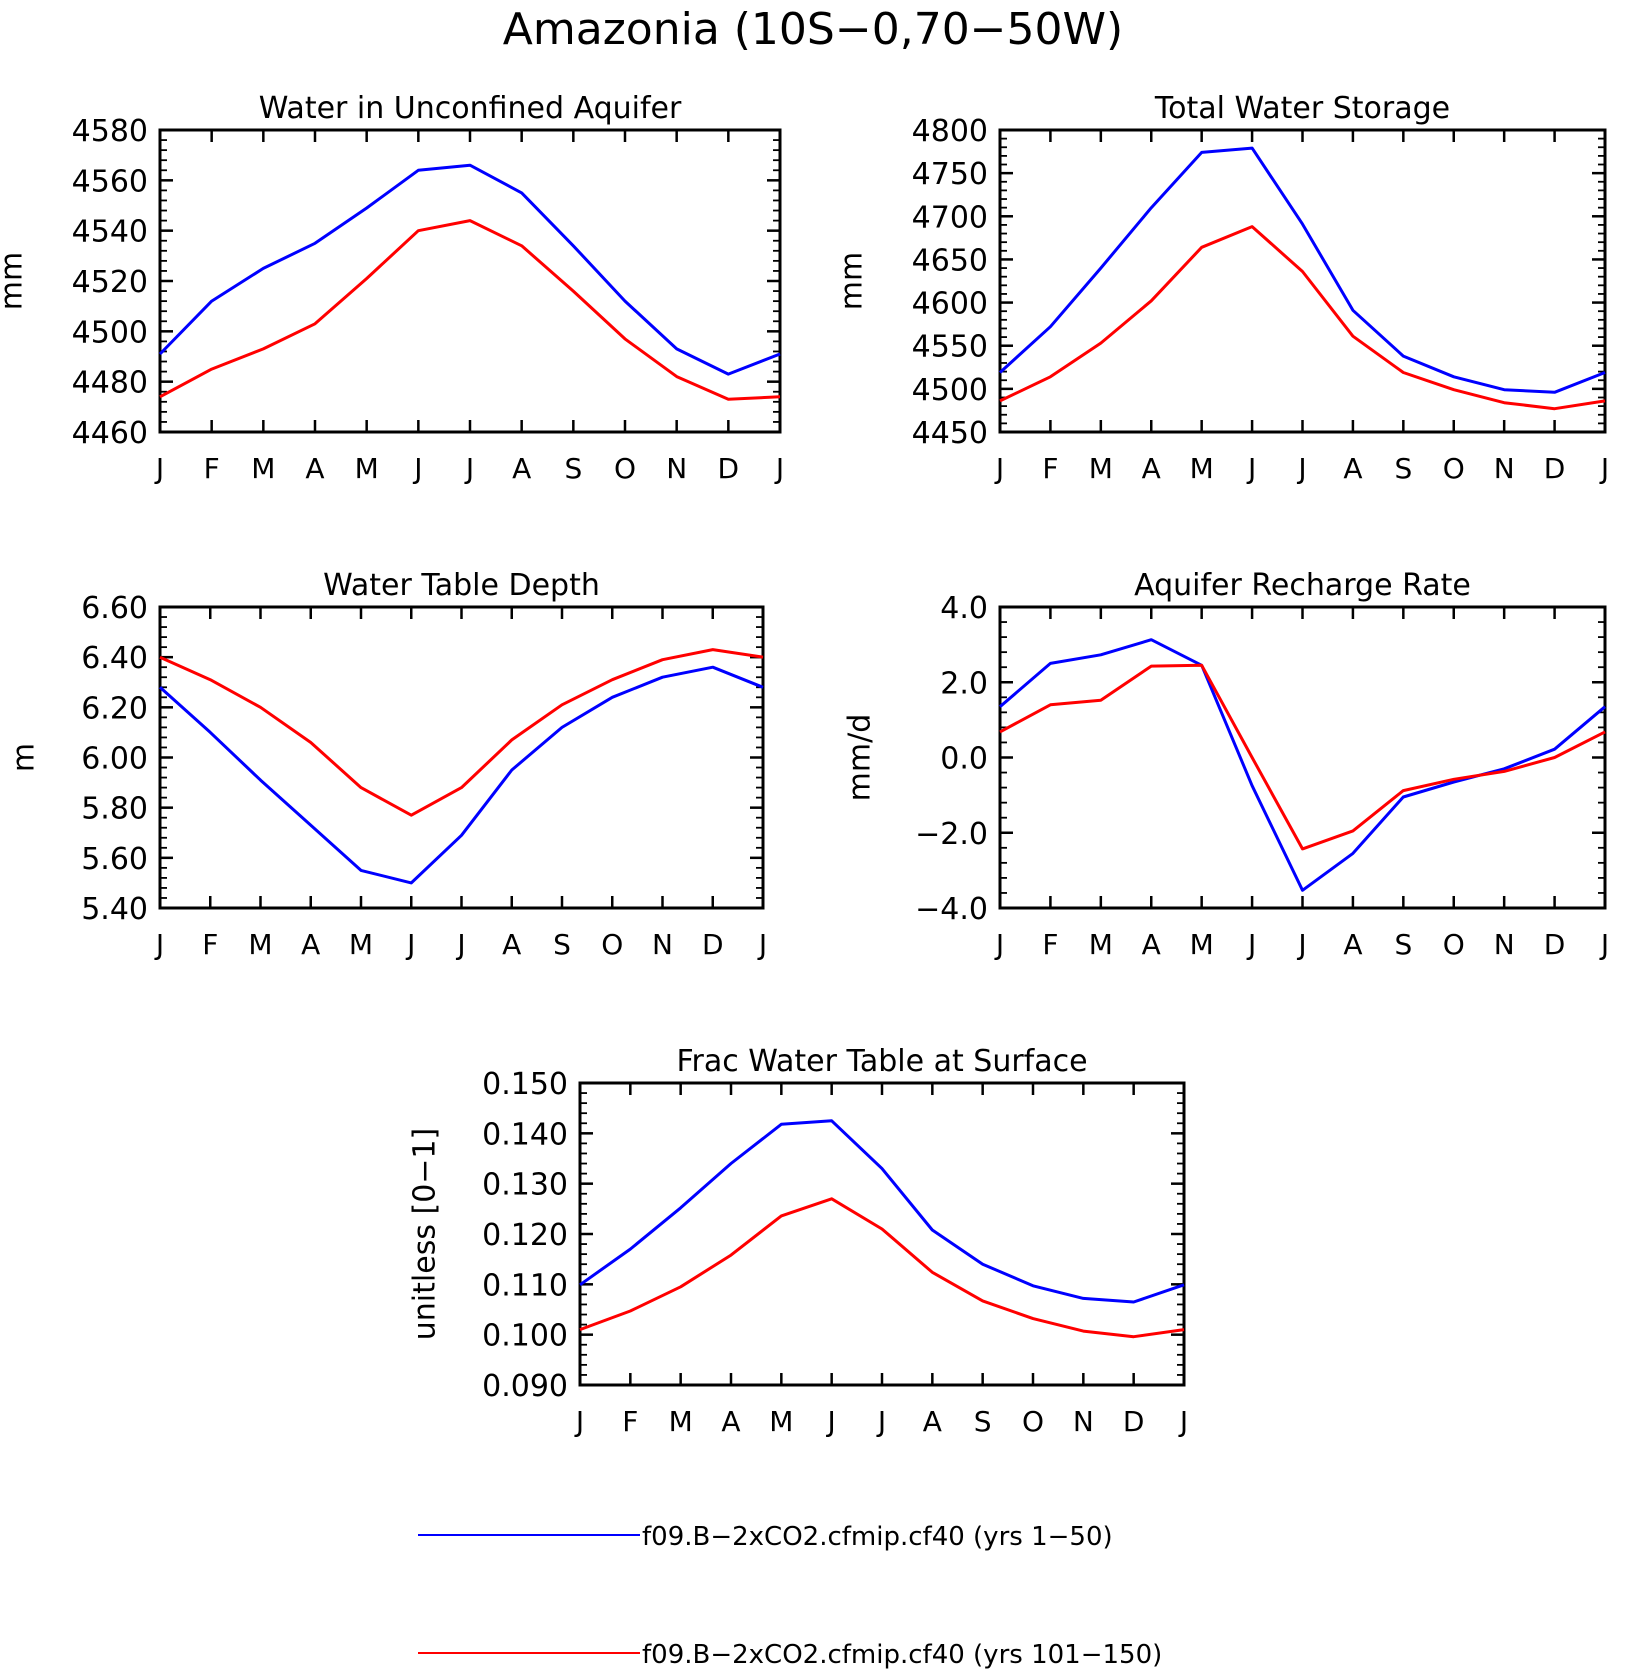  What do you see at coordinates (964, 683) in the screenshot?
I see `y-tick-label: 2.0` at bounding box center [964, 683].